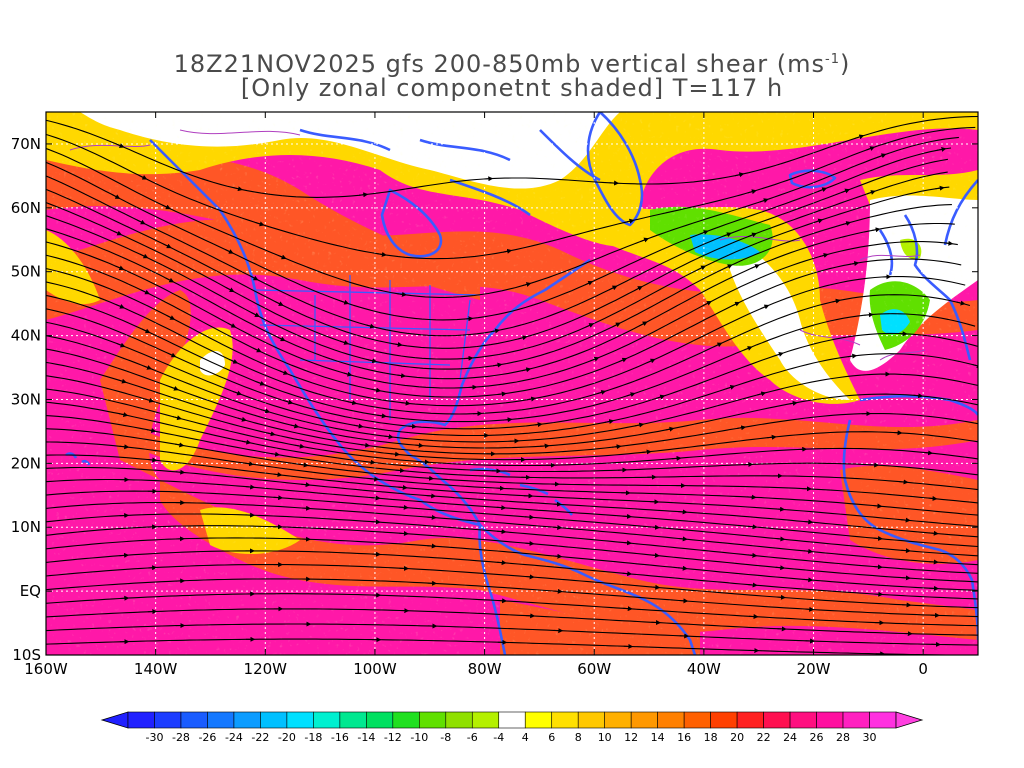 This screenshot has width=1024, height=768. I want to click on lat-tick-label: 10N, so click(26, 527).